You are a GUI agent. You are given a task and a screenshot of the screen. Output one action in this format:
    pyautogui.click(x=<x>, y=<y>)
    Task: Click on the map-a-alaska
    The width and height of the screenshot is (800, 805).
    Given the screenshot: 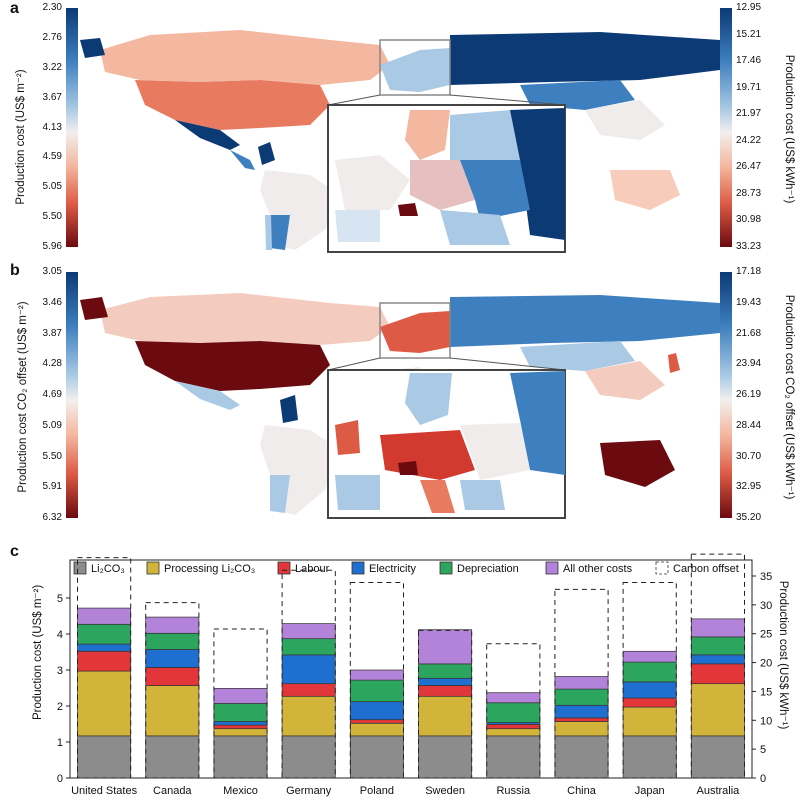 What is the action you would take?
    pyautogui.click(x=92, y=48)
    